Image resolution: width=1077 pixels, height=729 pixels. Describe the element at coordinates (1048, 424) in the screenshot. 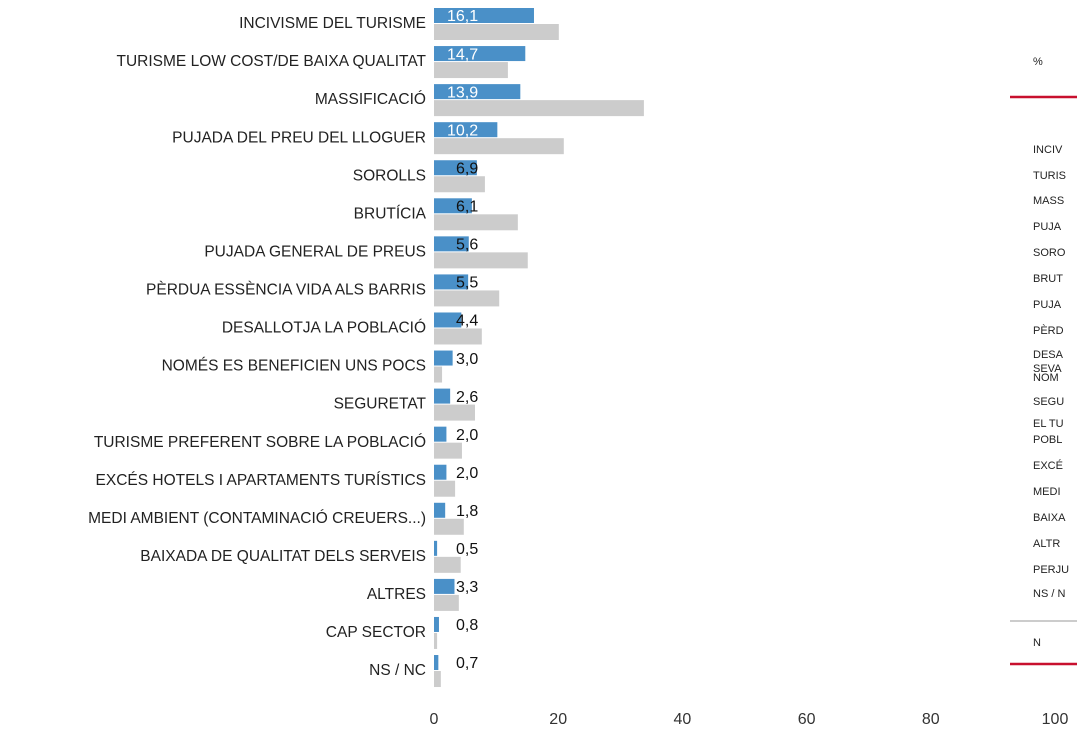

I see `table-row-label: EL TU` at that location.